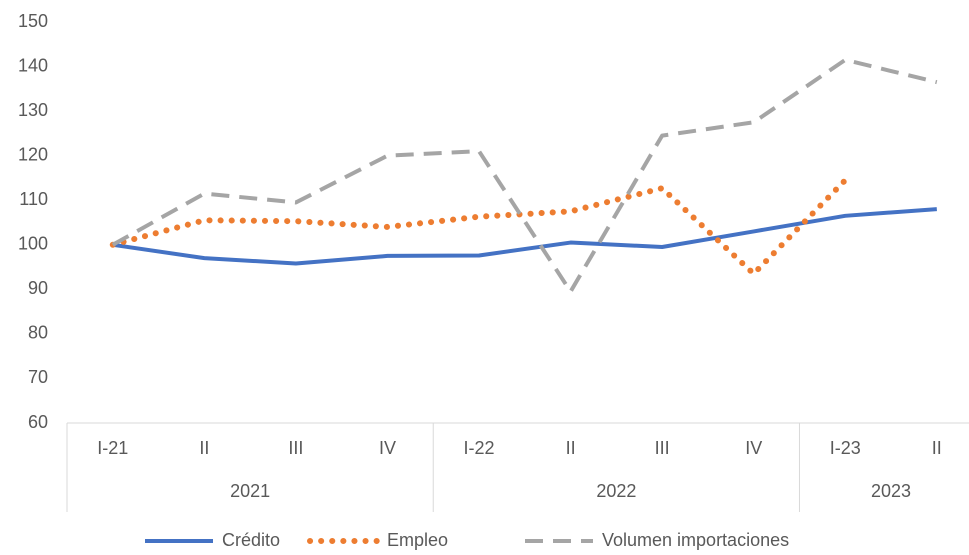 The width and height of the screenshot is (969, 555). I want to click on y-tick-label: 110, so click(33, 199).